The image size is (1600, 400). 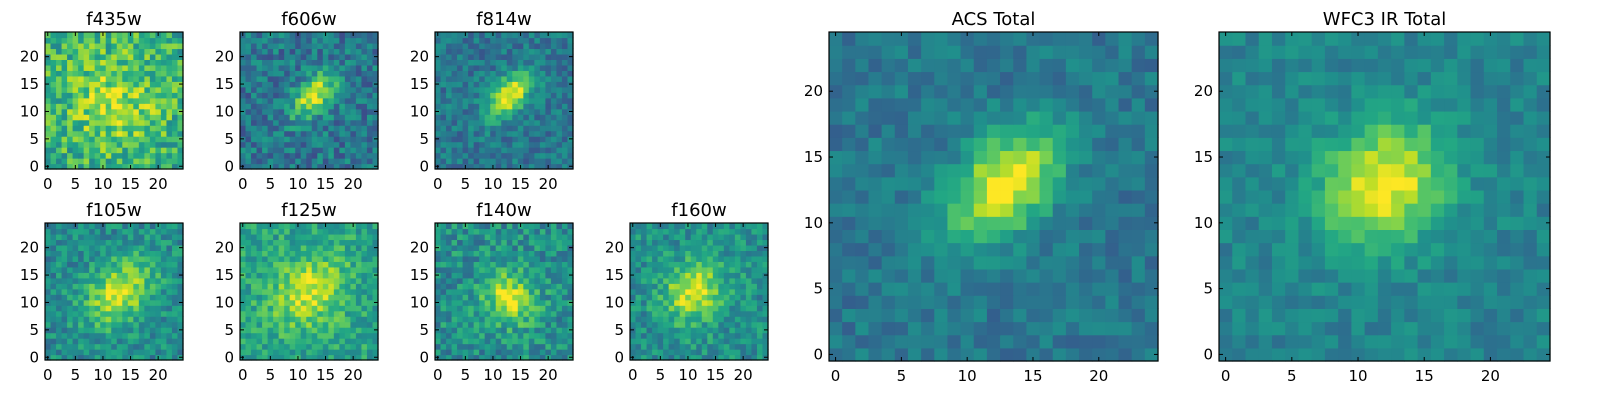 What do you see at coordinates (325, 375) in the screenshot?
I see `x-tick-label: 15` at bounding box center [325, 375].